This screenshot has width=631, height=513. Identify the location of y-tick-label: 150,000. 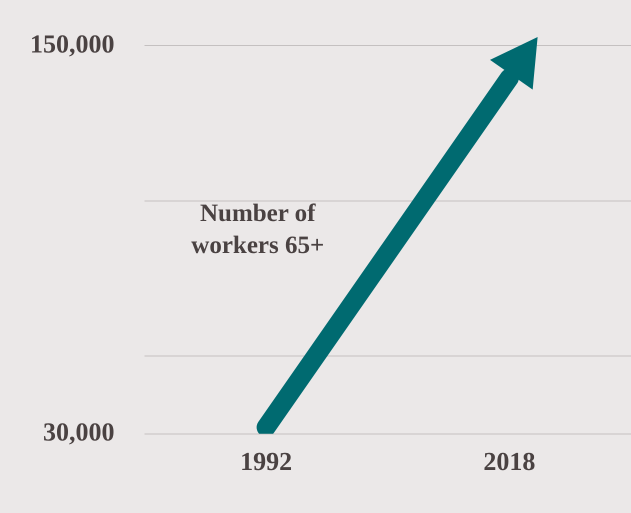
(72, 43).